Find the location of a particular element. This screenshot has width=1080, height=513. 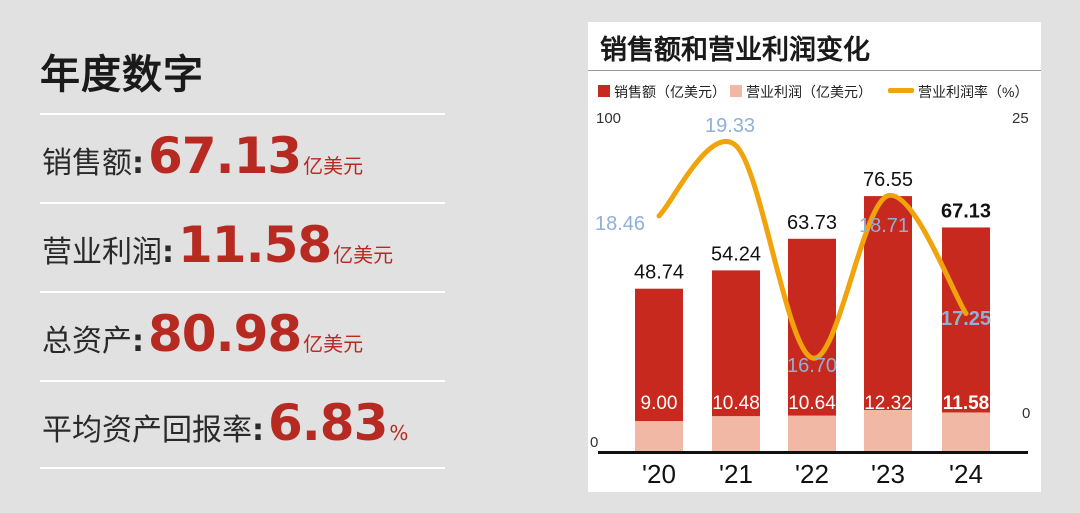

x-axis-line is located at coordinates (813, 452).